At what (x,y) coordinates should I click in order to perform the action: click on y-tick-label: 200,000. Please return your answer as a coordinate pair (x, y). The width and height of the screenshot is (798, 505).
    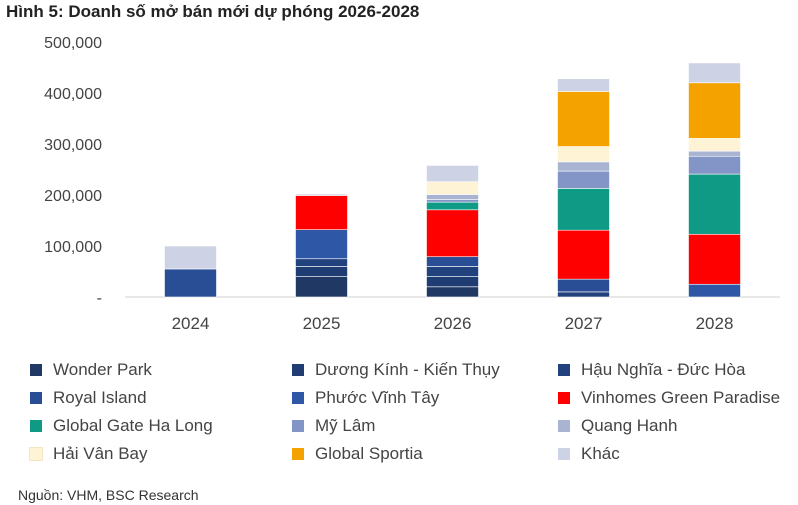
    Looking at the image, I should click on (73, 196).